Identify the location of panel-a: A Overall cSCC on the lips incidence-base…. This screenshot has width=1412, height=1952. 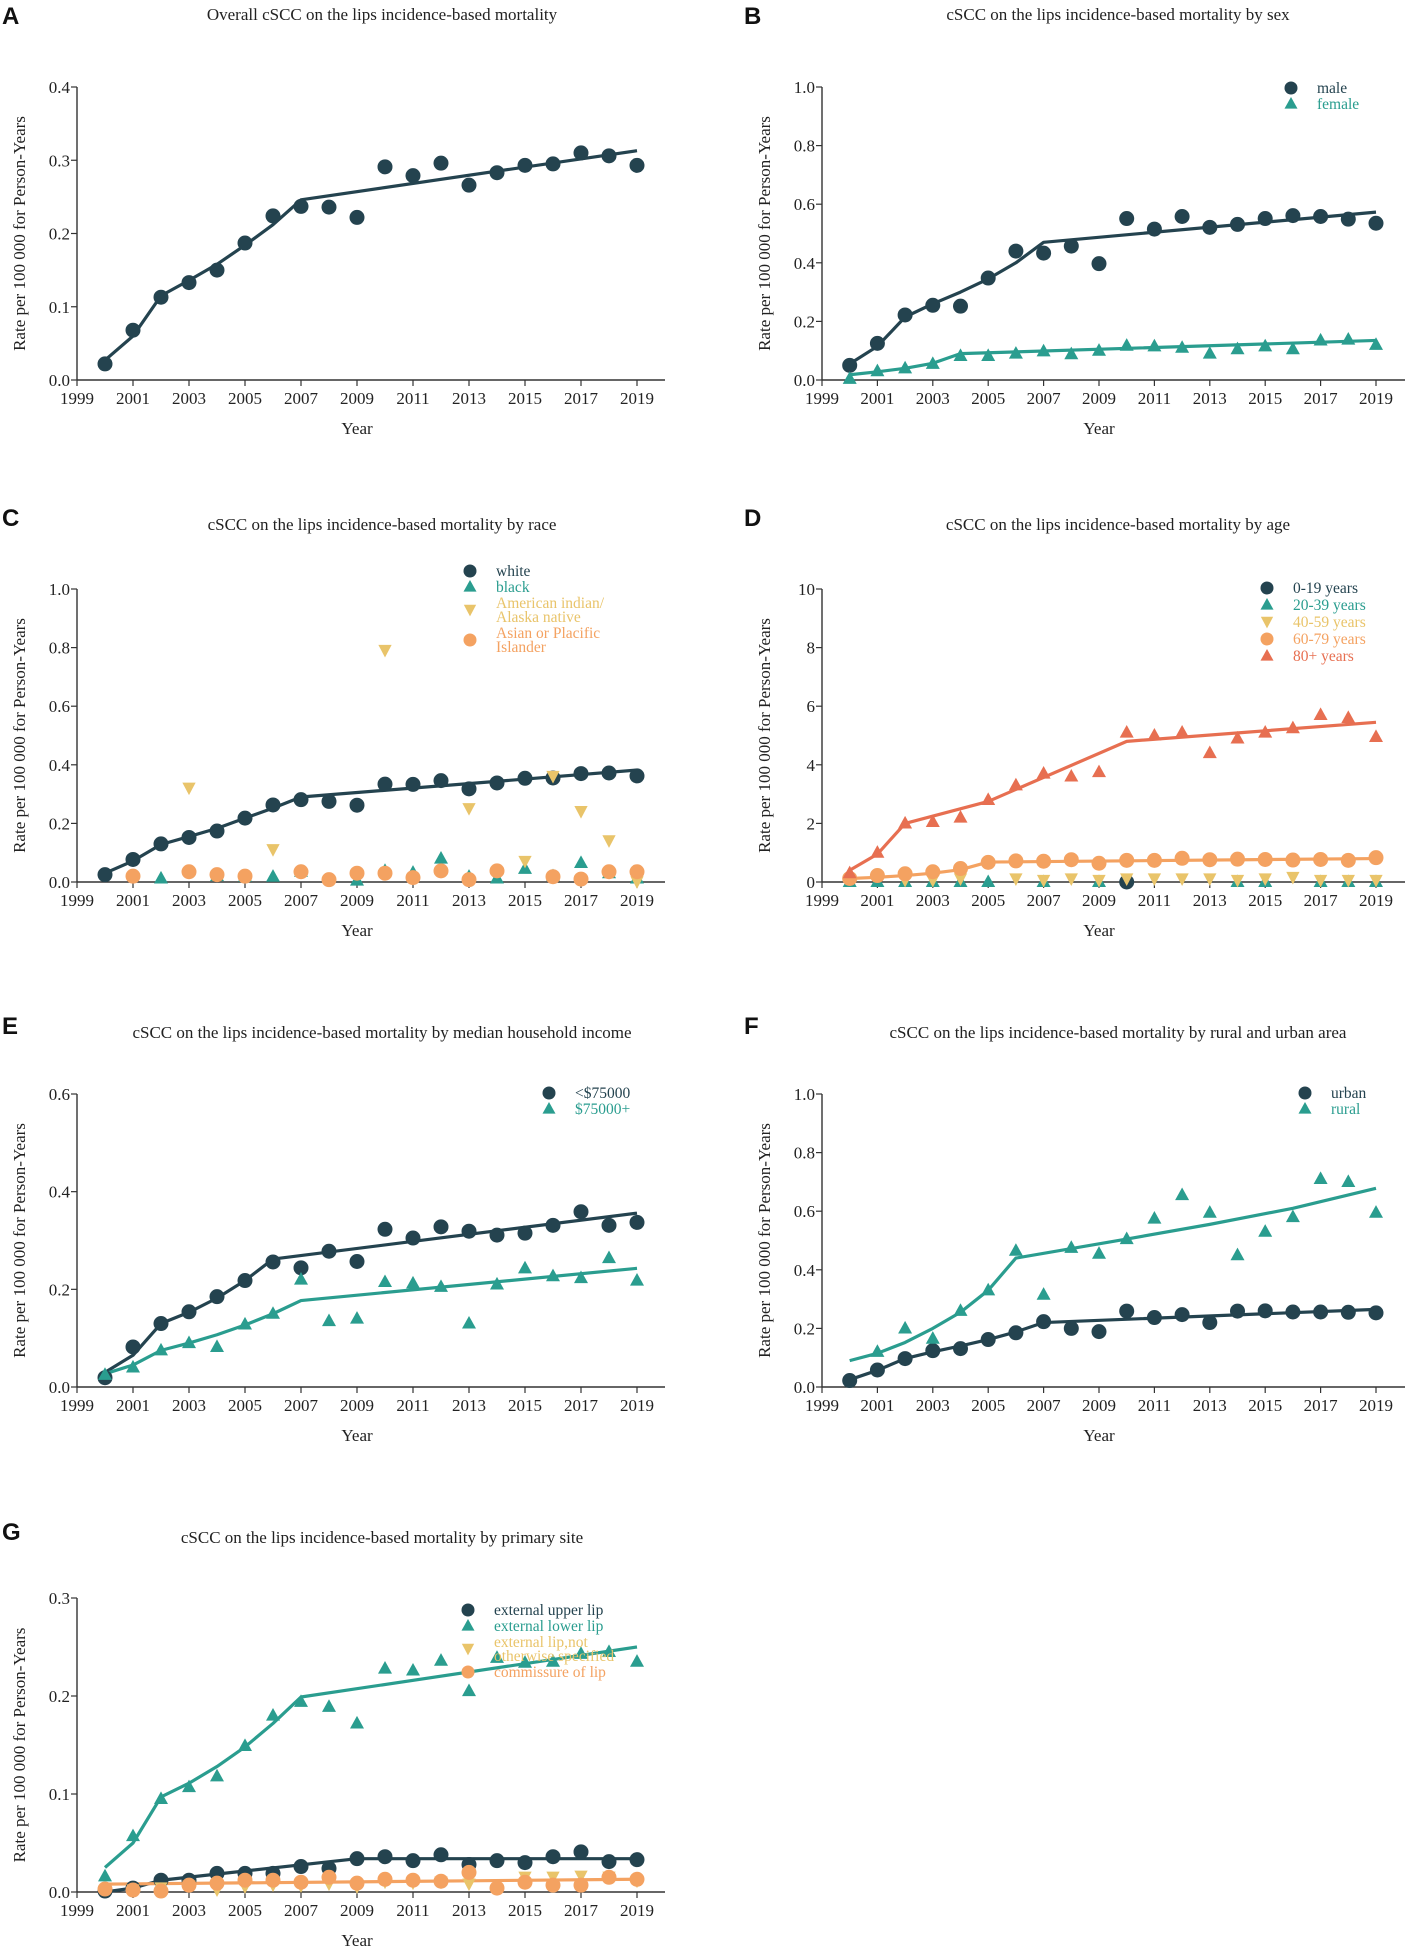
(333, 220).